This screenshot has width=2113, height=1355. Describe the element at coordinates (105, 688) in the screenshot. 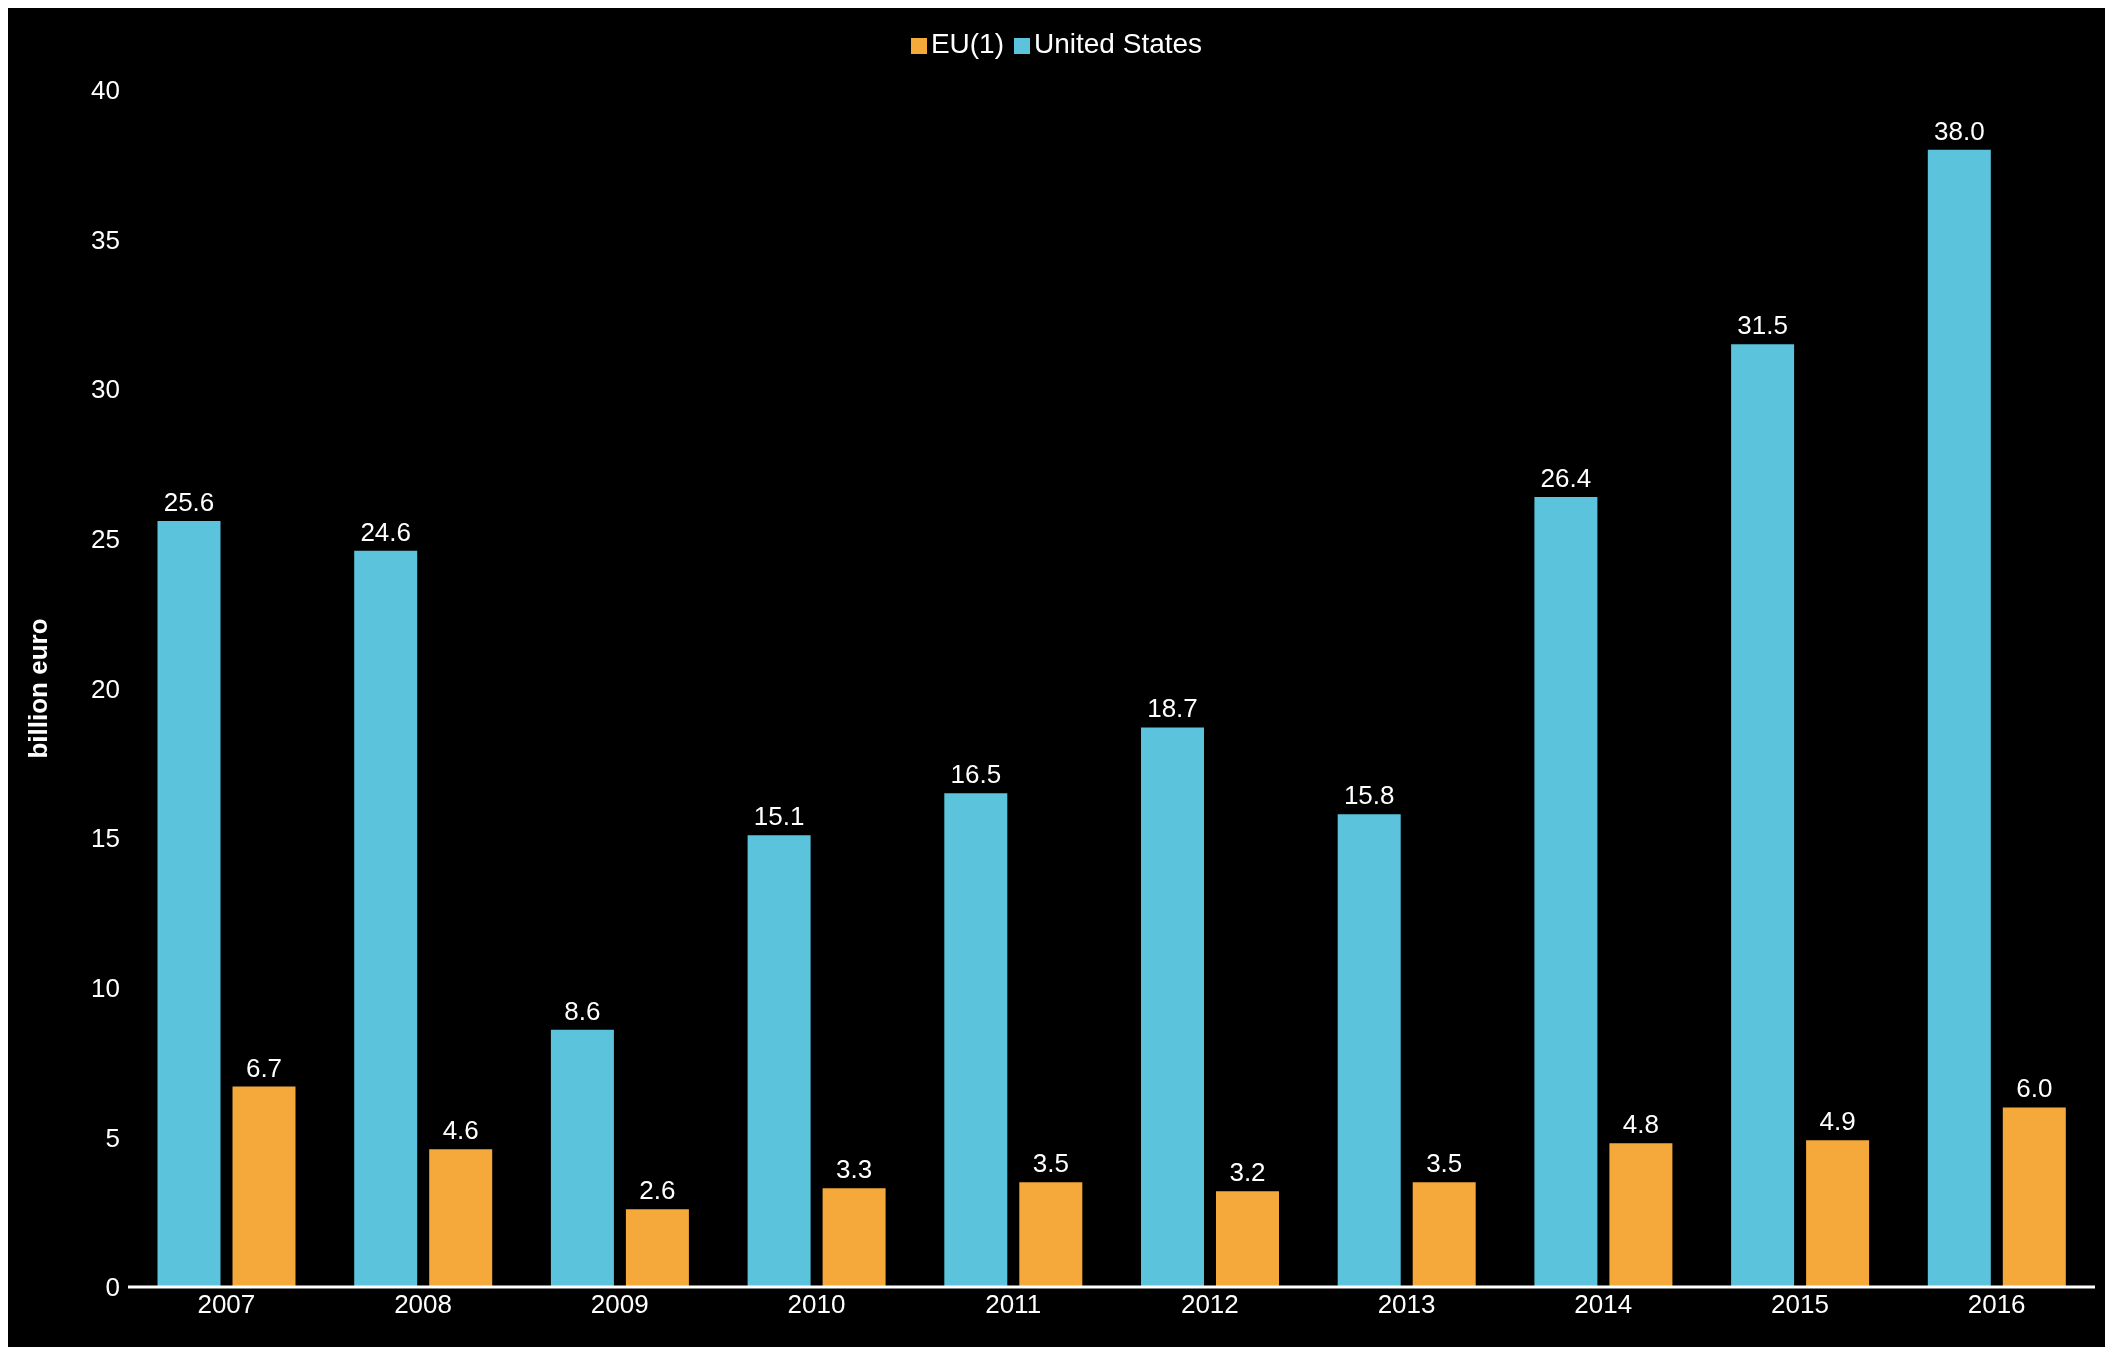

I see `y-tick-label: 20` at that location.